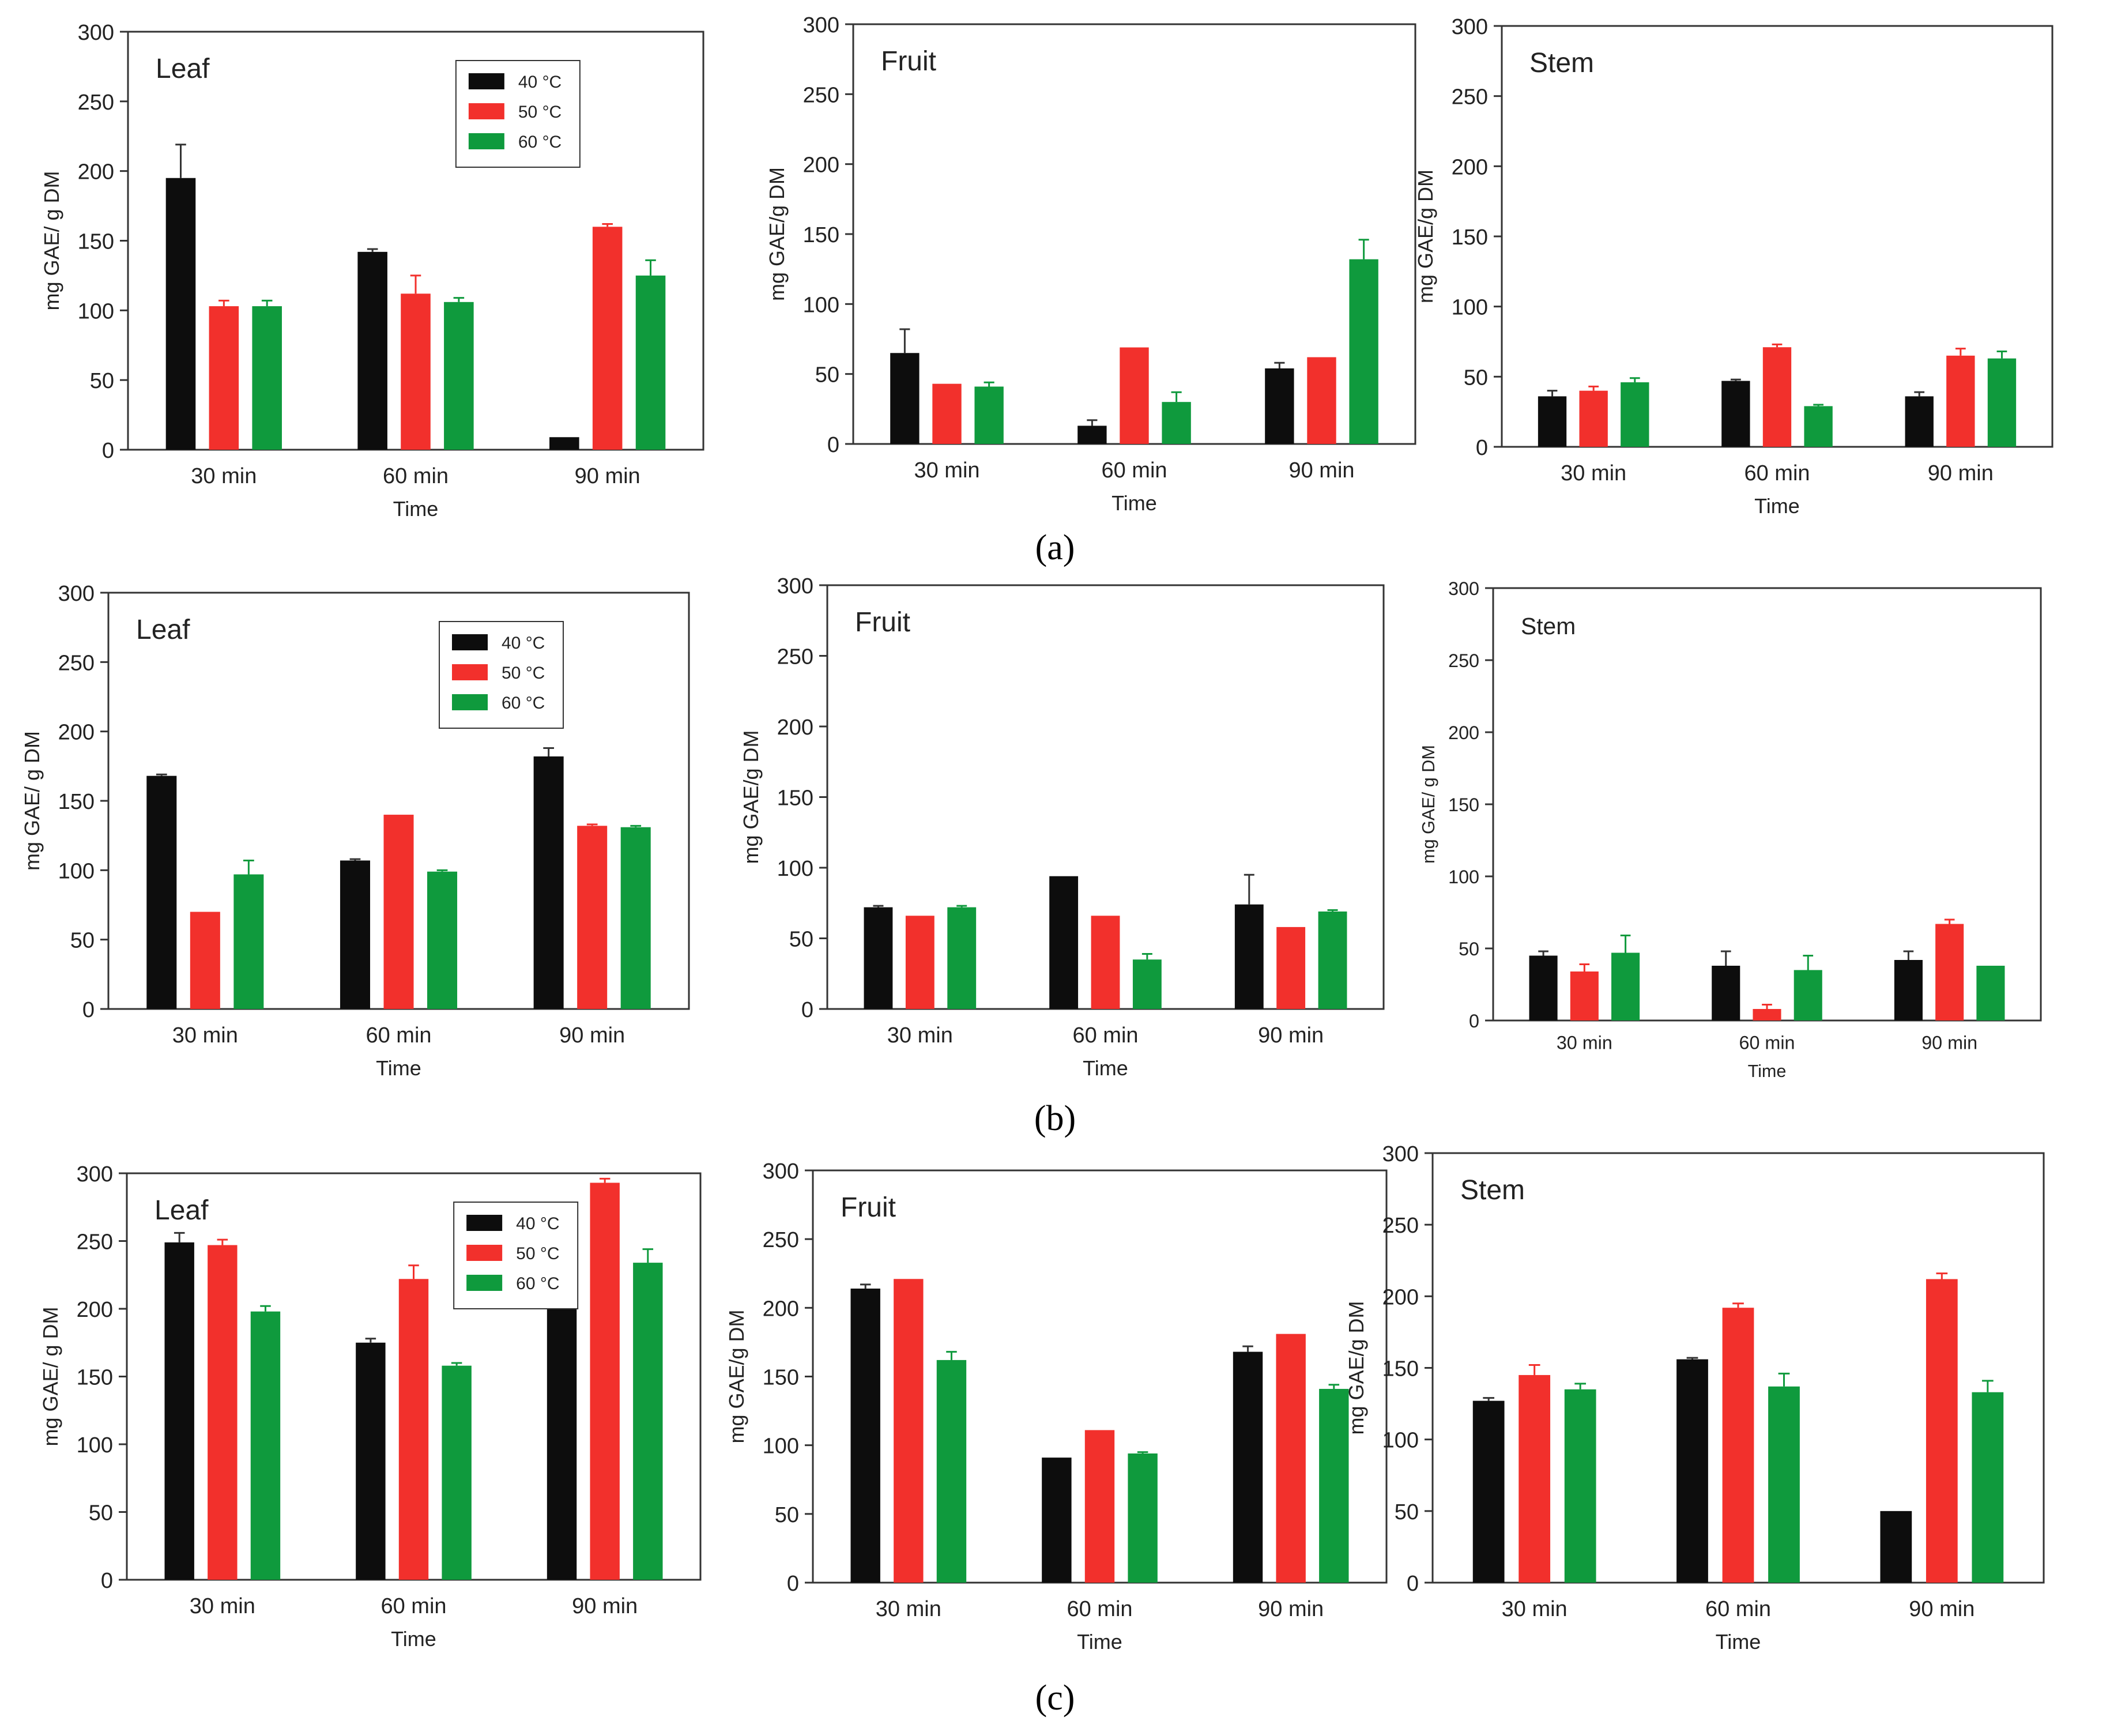 This screenshot has height=1736, width=2110. What do you see at coordinates (523, 643) in the screenshot?
I see `legend-label: 40 °C` at bounding box center [523, 643].